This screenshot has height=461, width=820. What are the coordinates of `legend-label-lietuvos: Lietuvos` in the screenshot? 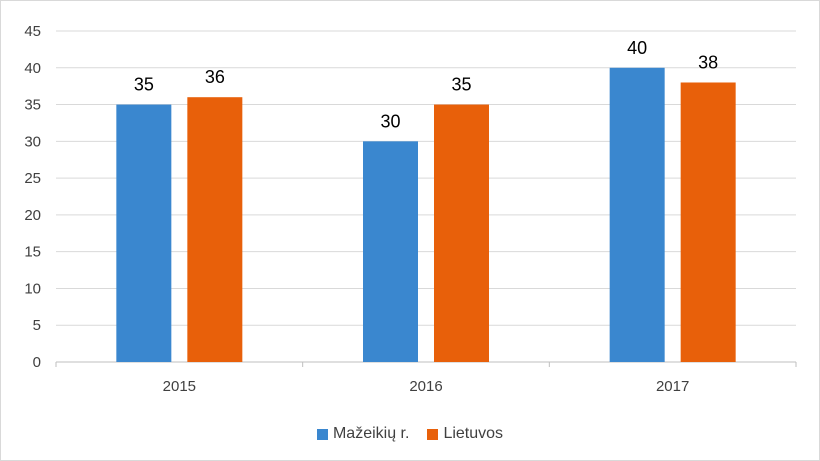 It's located at (473, 433).